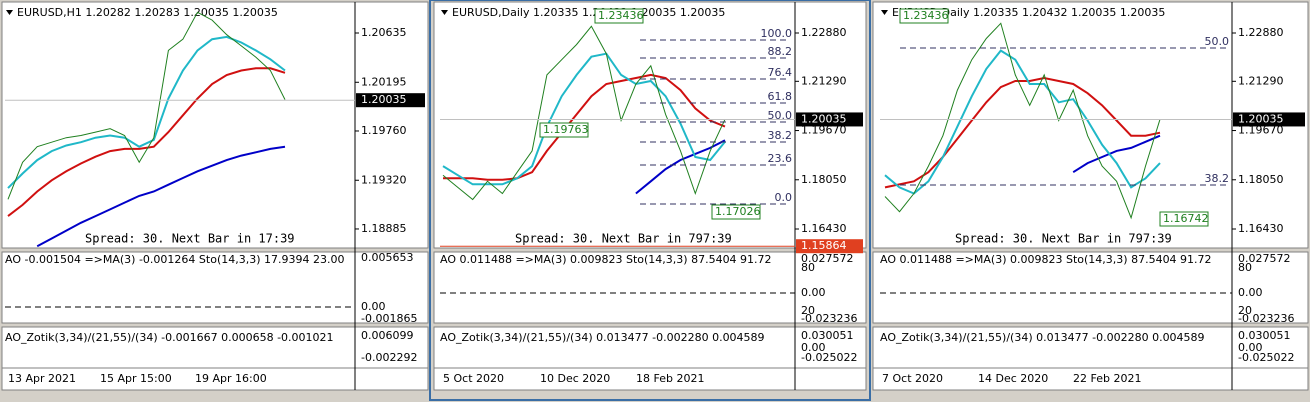 This screenshot has height=402, width=1310. I want to click on date-label: 10 Dec 2020, so click(575, 378).